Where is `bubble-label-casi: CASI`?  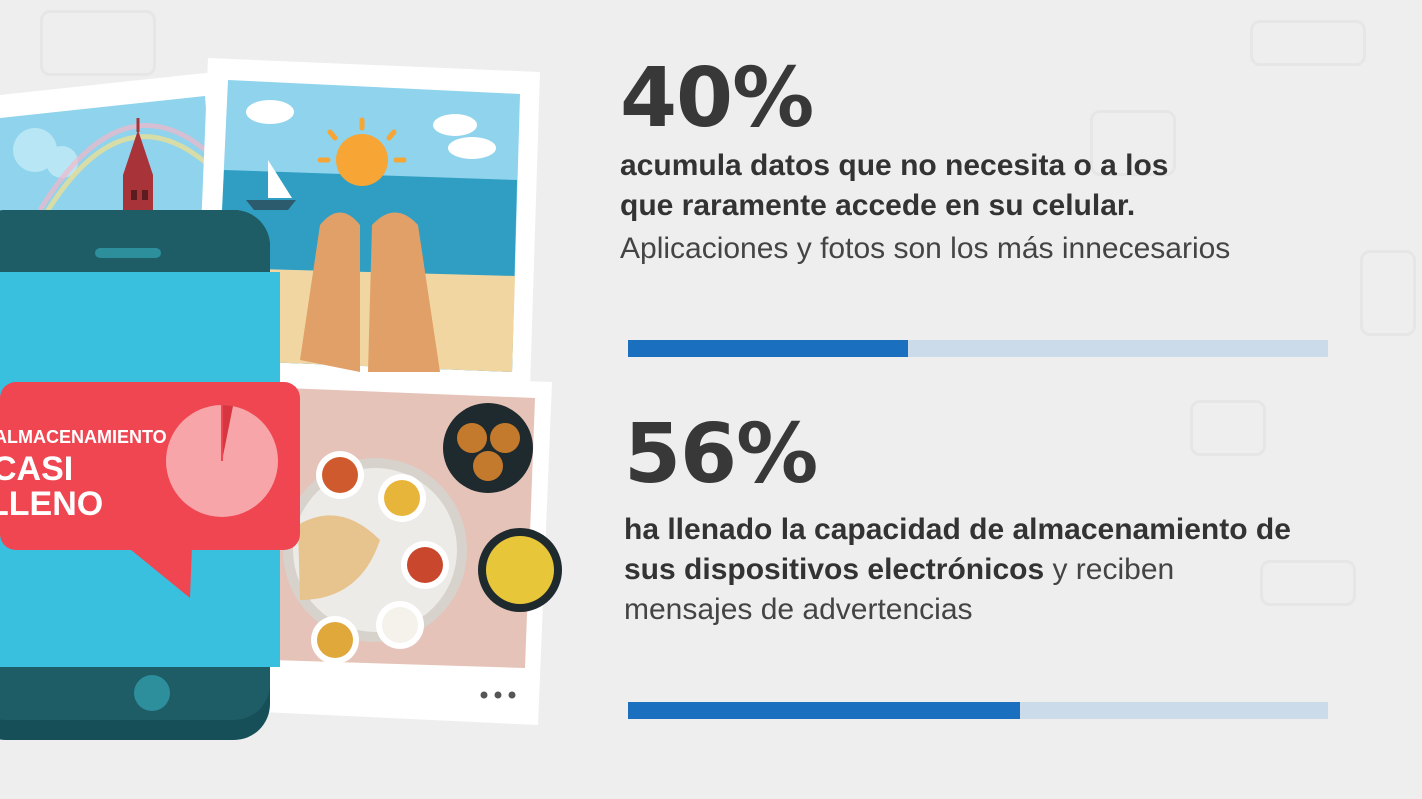
bubble-label-casi: CASI is located at coordinates (36, 469).